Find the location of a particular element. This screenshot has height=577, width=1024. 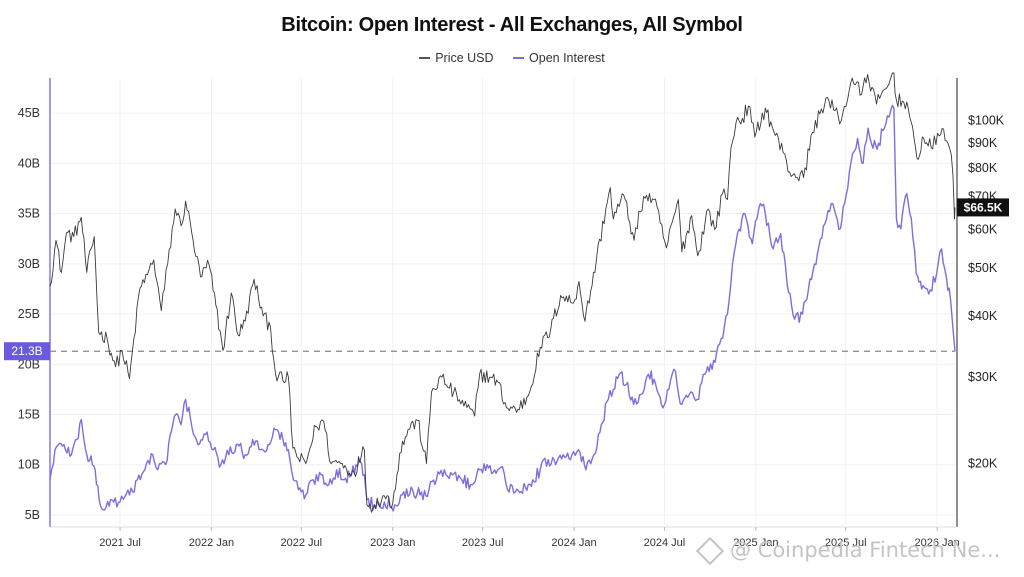

y-right-tick-label: $40K is located at coordinates (983, 316).